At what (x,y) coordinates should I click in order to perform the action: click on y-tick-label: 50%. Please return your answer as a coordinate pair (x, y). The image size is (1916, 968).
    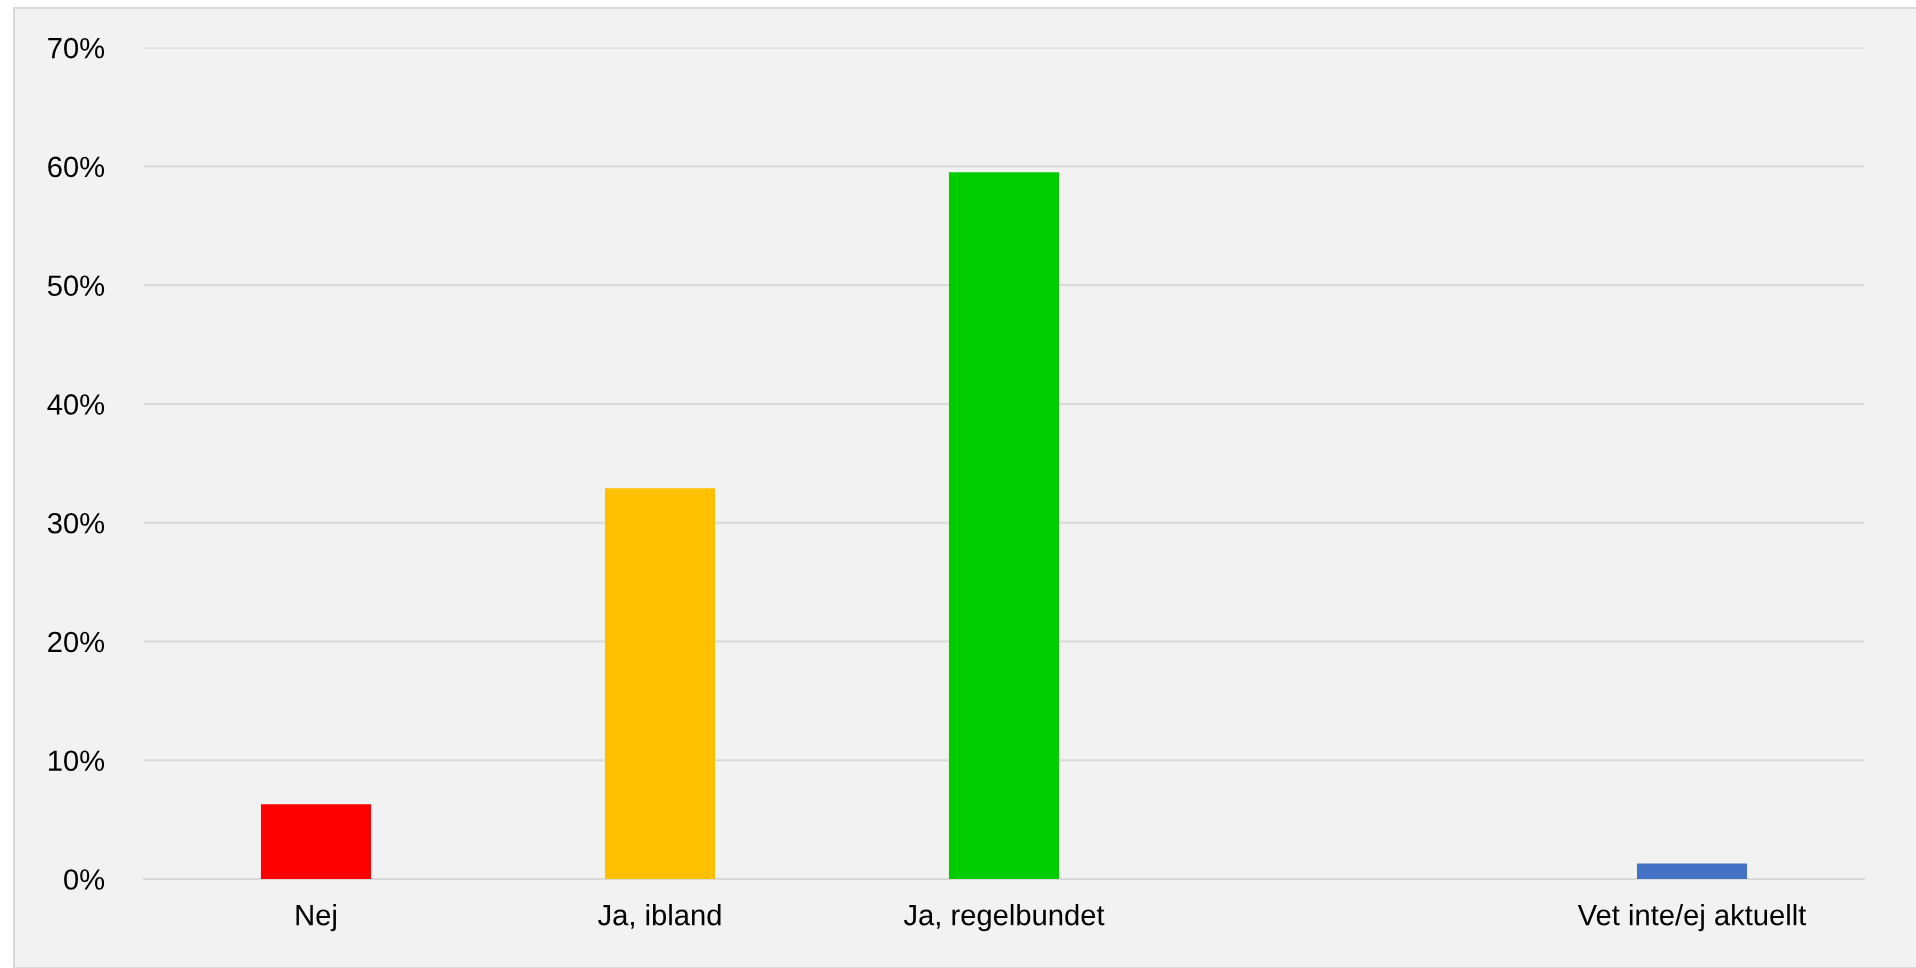
    Looking at the image, I should click on (76, 285).